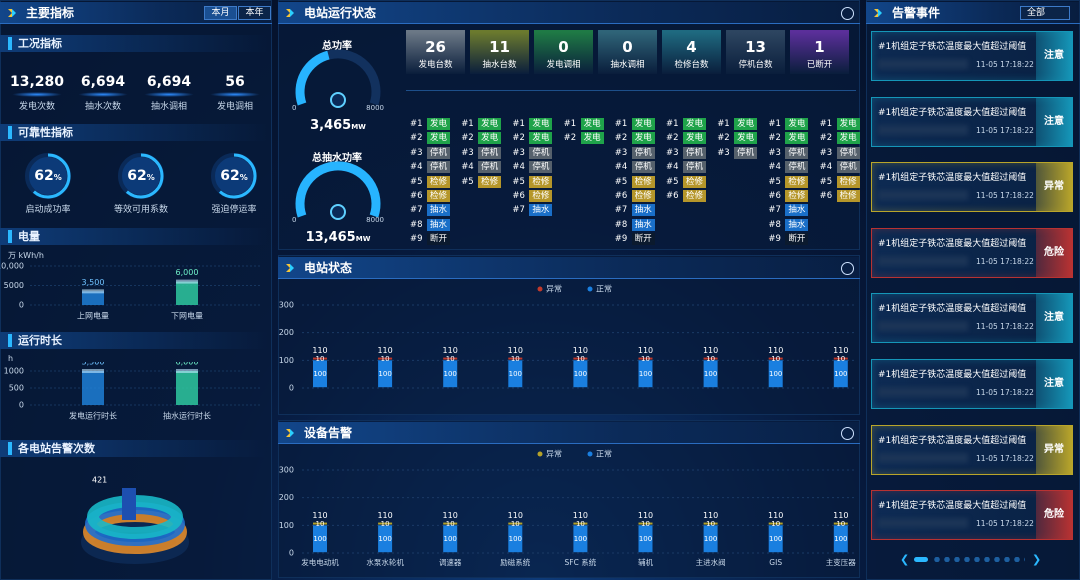  Describe the element at coordinates (187, 272) in the screenshot. I see `value-label: 6,000` at that location.